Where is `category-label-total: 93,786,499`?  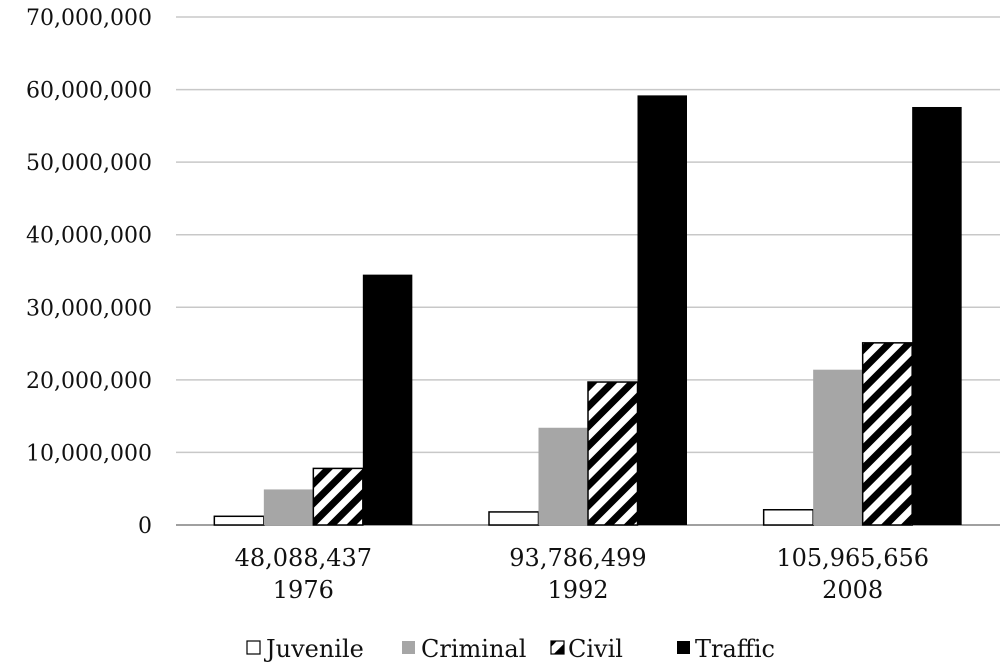 category-label-total: 93,786,499 is located at coordinates (577, 558).